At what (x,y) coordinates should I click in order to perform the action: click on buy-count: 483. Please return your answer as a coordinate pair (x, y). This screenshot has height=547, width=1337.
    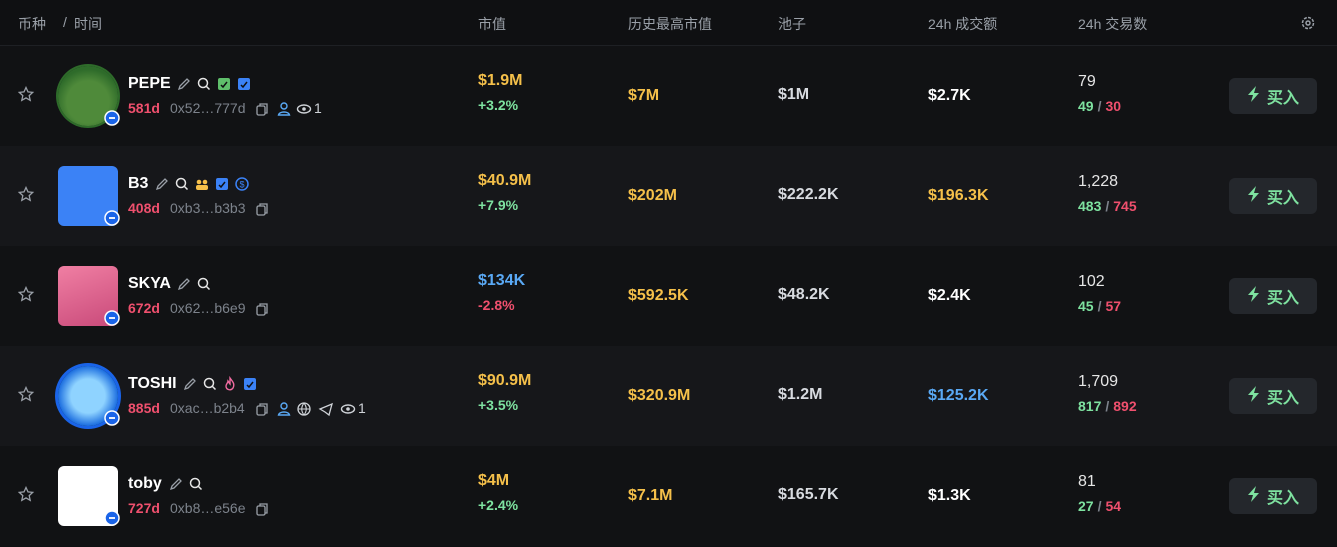
    Looking at the image, I should click on (1090, 206).